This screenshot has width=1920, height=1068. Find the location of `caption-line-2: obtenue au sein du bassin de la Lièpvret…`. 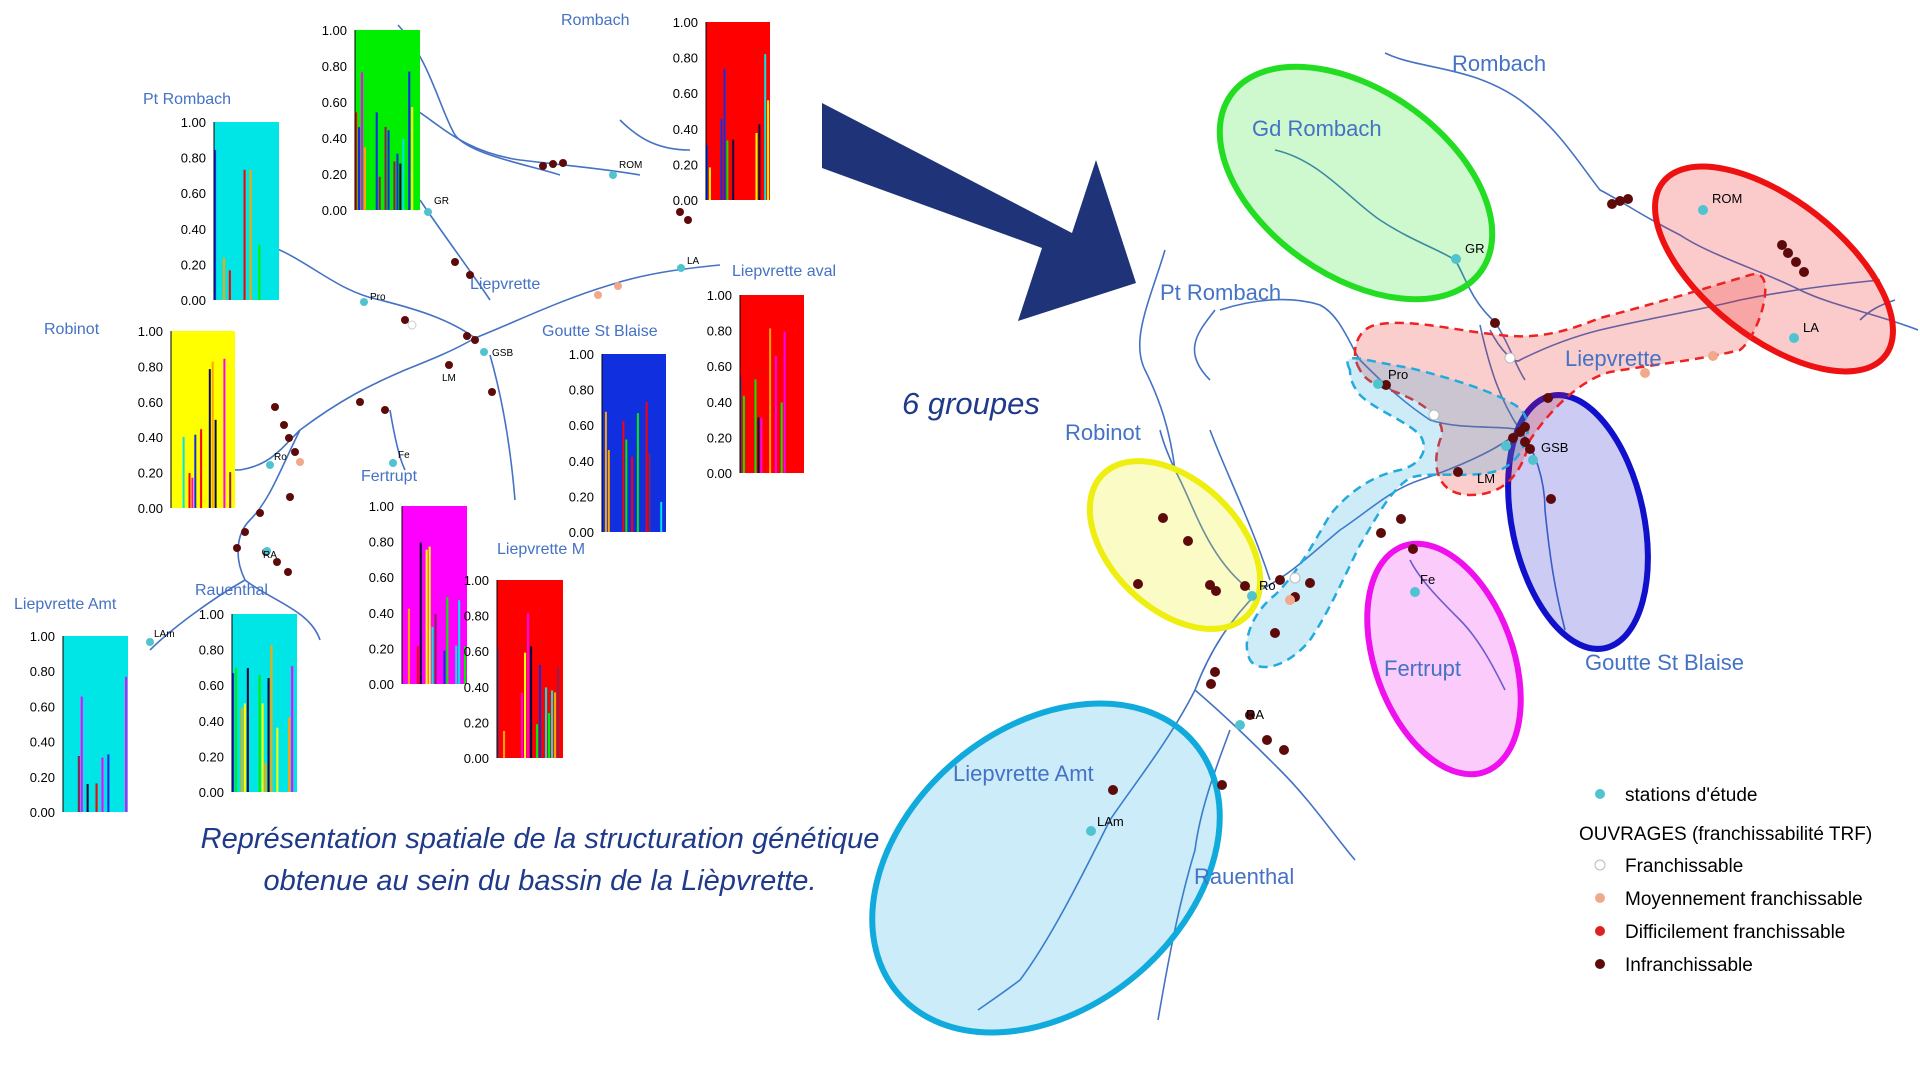

caption-line-2: obtenue au sein du bassin de la Lièpvret… is located at coordinates (540, 881).